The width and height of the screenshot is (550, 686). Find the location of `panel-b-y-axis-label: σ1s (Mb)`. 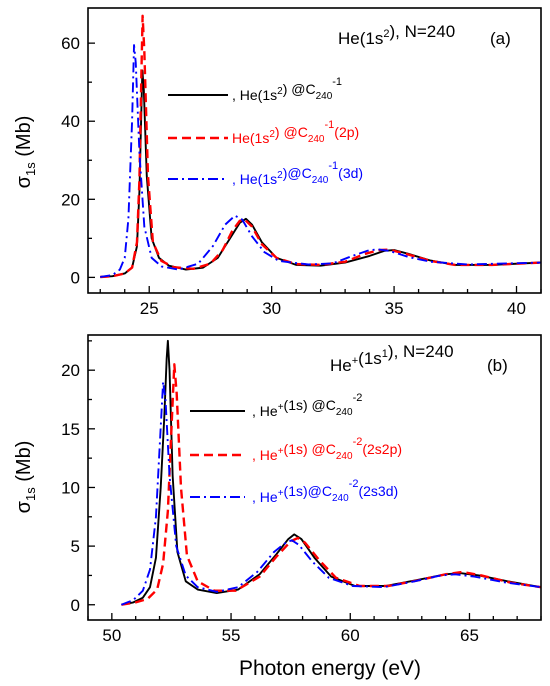

panel-b-y-axis-label: σ1s (Mb) is located at coordinates (25, 477).